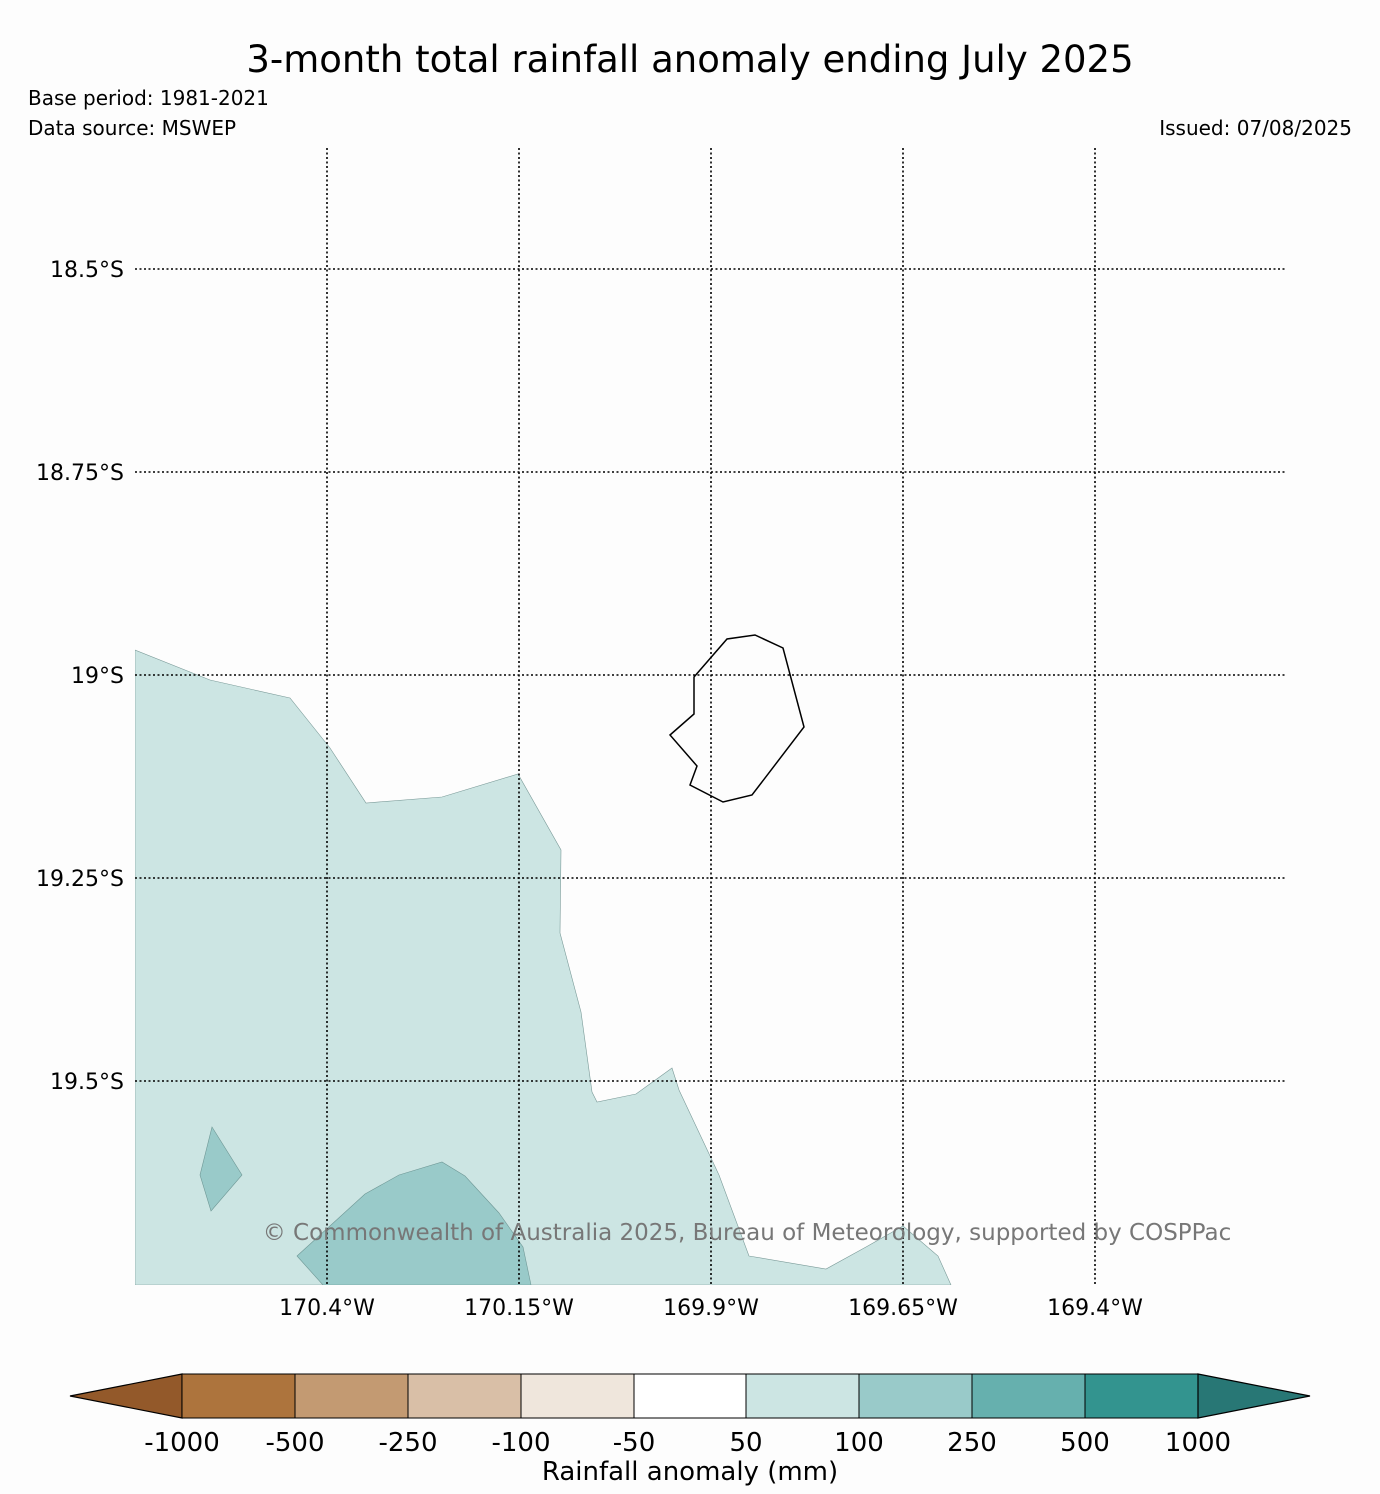  I want to click on colorbar-tick: -1000, so click(182, 1443).